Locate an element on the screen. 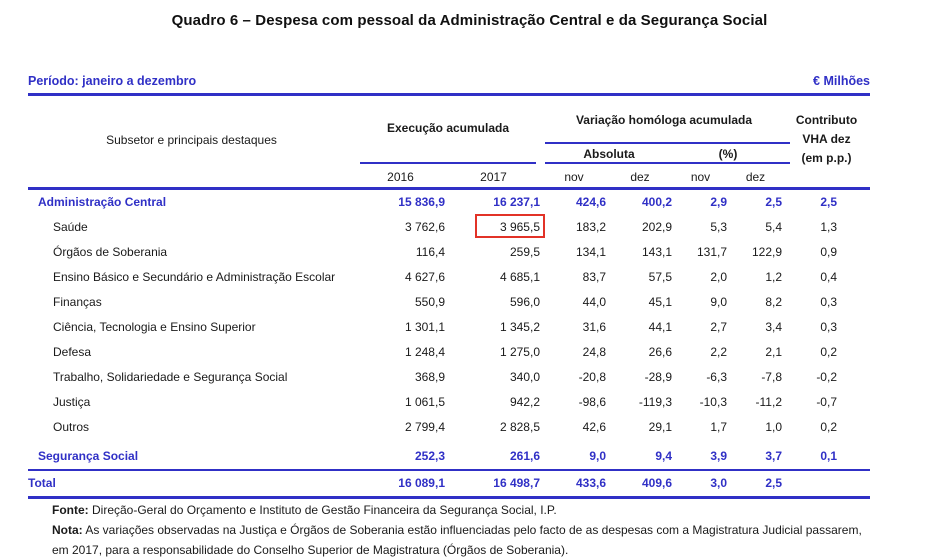 Image resolution: width=939 pixels, height=559 pixels. table-cell: 45,1 is located at coordinates (660, 302).